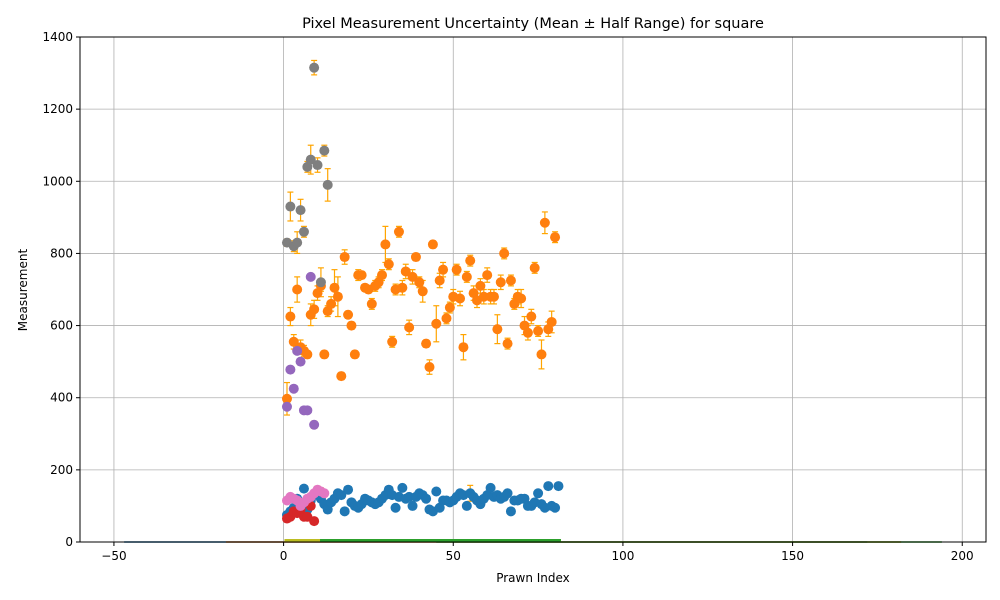  I want to click on x-tick-label: 150, so click(792, 556).